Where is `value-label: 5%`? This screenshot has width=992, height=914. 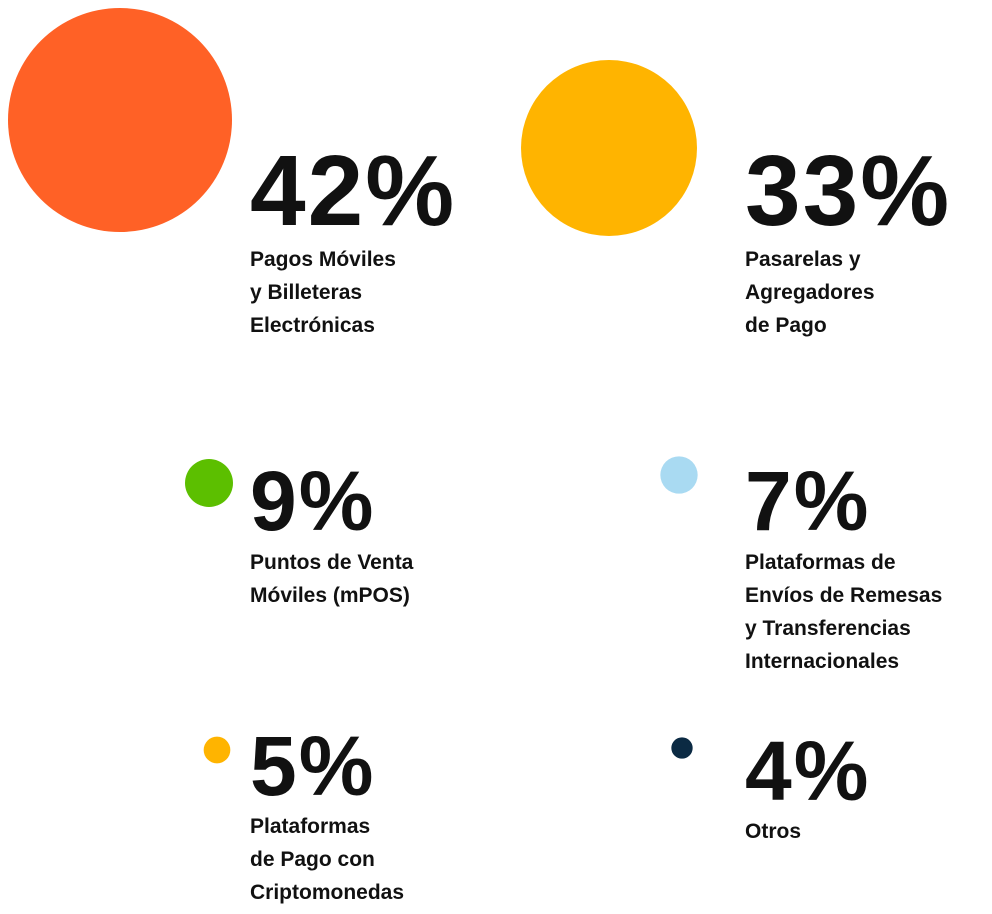
value-label: 5% is located at coordinates (312, 766).